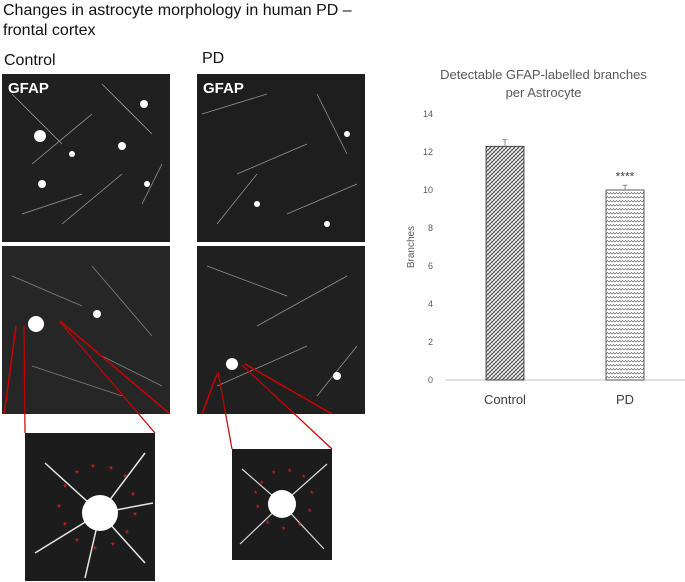 The image size is (685, 582). I want to click on pd-inset-texture: ** * *** *** **, so click(282, 504).